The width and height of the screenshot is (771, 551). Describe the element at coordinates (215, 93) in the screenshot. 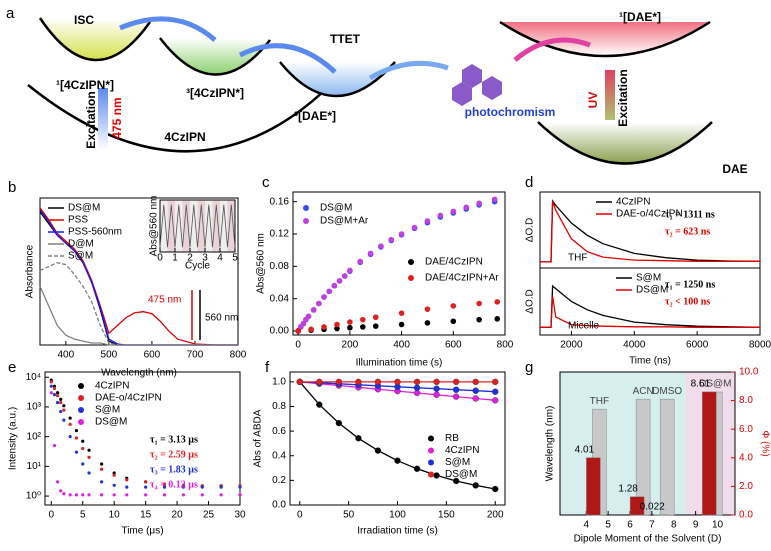

I see `diagram-label: ³[4CzIPN*]` at that location.